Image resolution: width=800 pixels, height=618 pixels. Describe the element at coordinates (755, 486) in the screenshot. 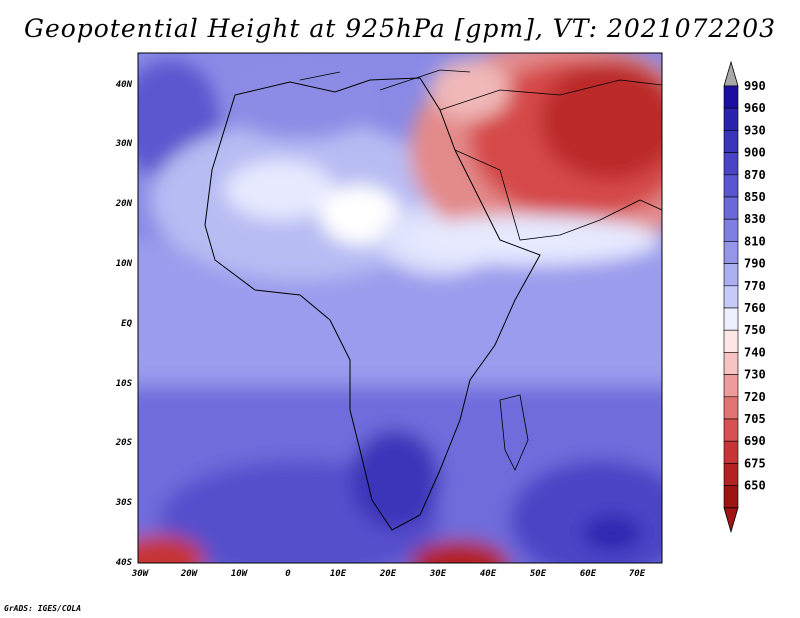

I see `colorbar-label: 650` at that location.